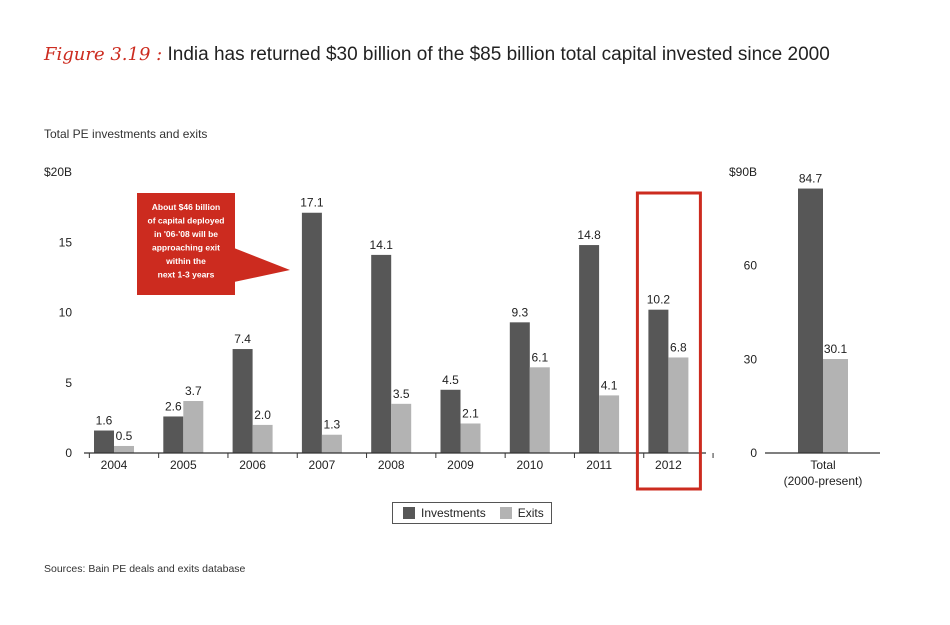 The height and width of the screenshot is (625, 950). Describe the element at coordinates (252, 465) in the screenshot. I see `x-tick-label-2006: 2006` at that location.